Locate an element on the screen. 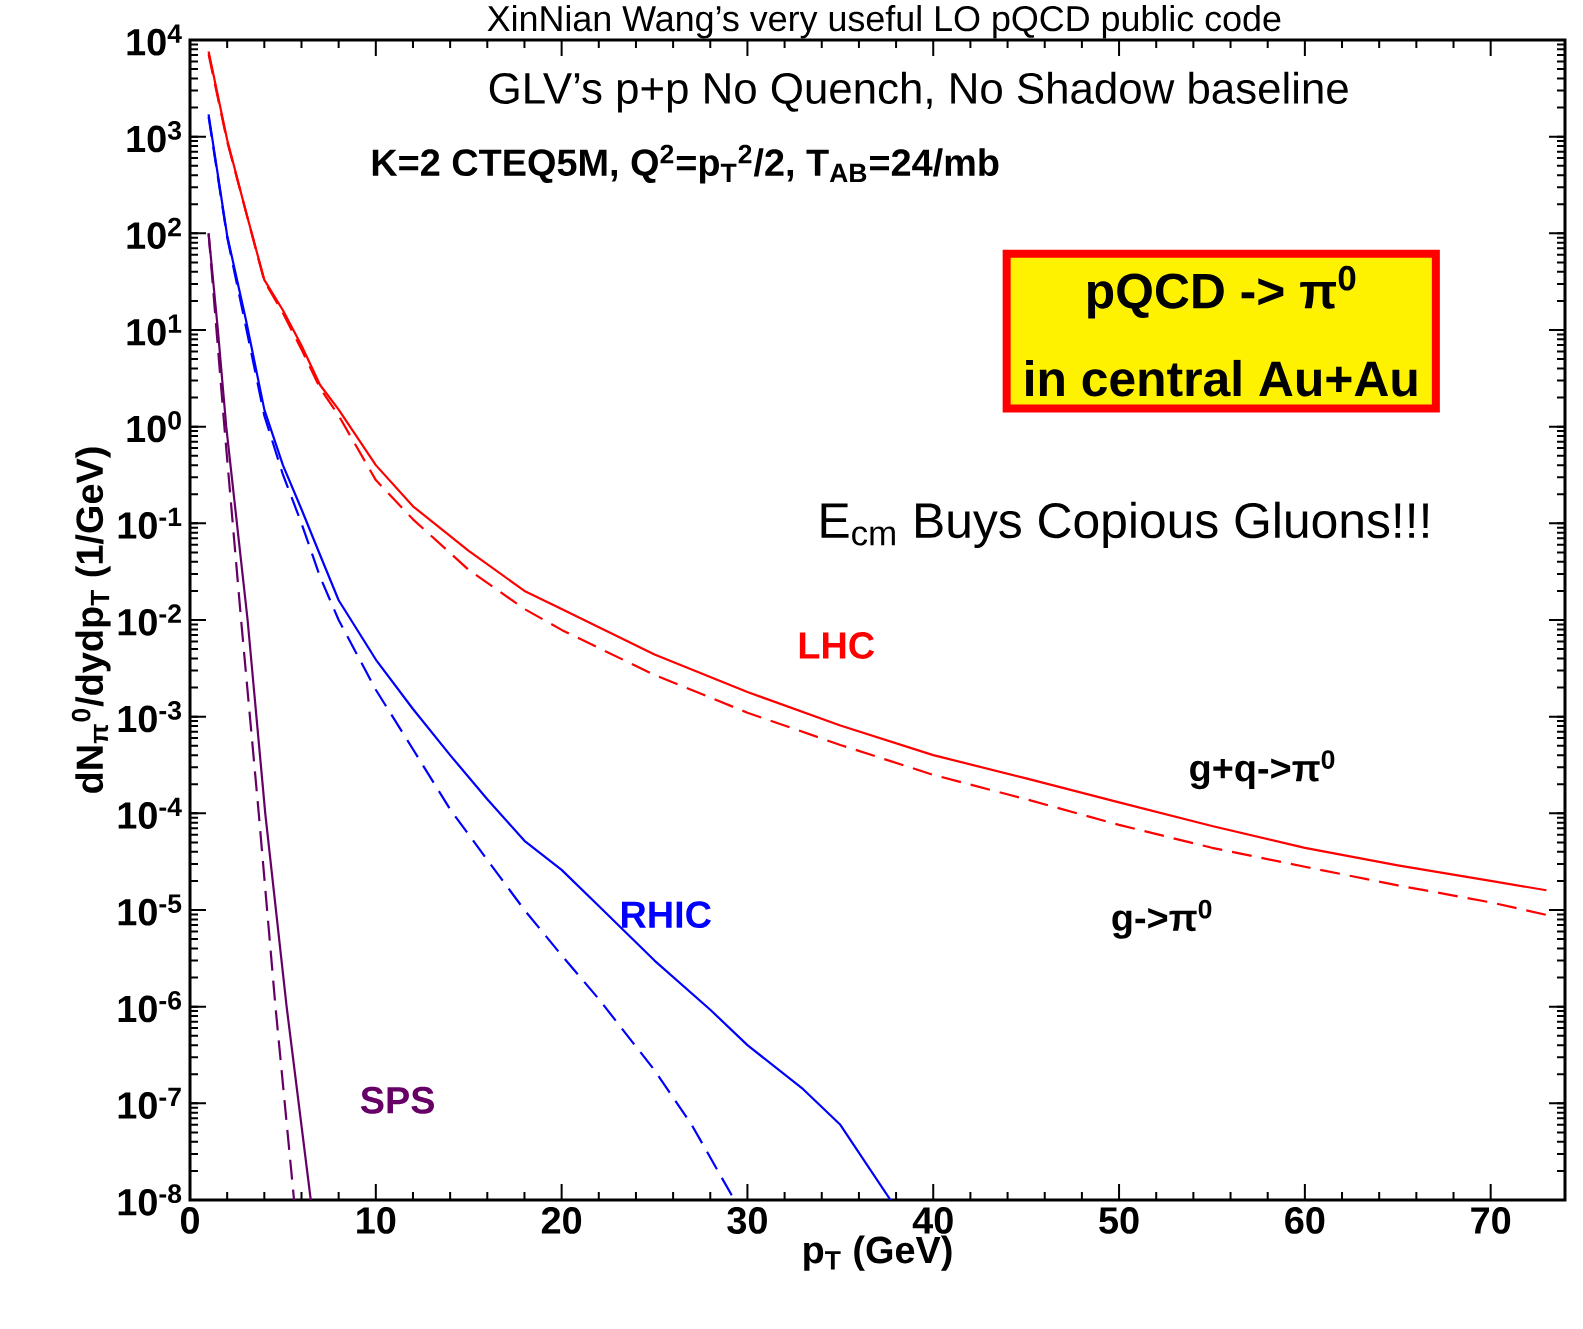 The width and height of the screenshot is (1583, 1329). x-tick-label: 10 is located at coordinates (376, 1220).